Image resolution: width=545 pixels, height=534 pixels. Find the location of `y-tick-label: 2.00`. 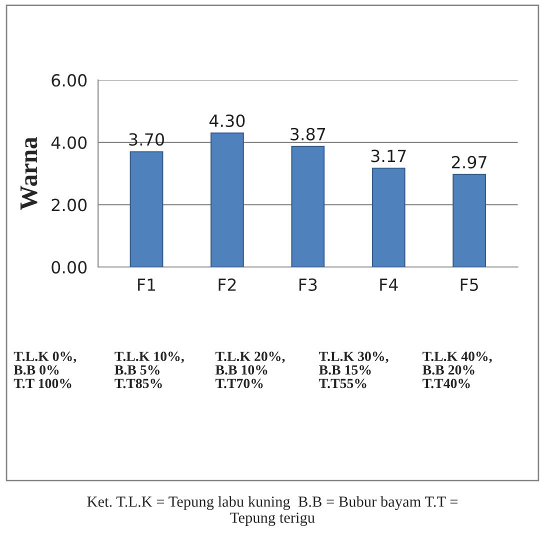

y-tick-label: 2.00 is located at coordinates (69, 205).